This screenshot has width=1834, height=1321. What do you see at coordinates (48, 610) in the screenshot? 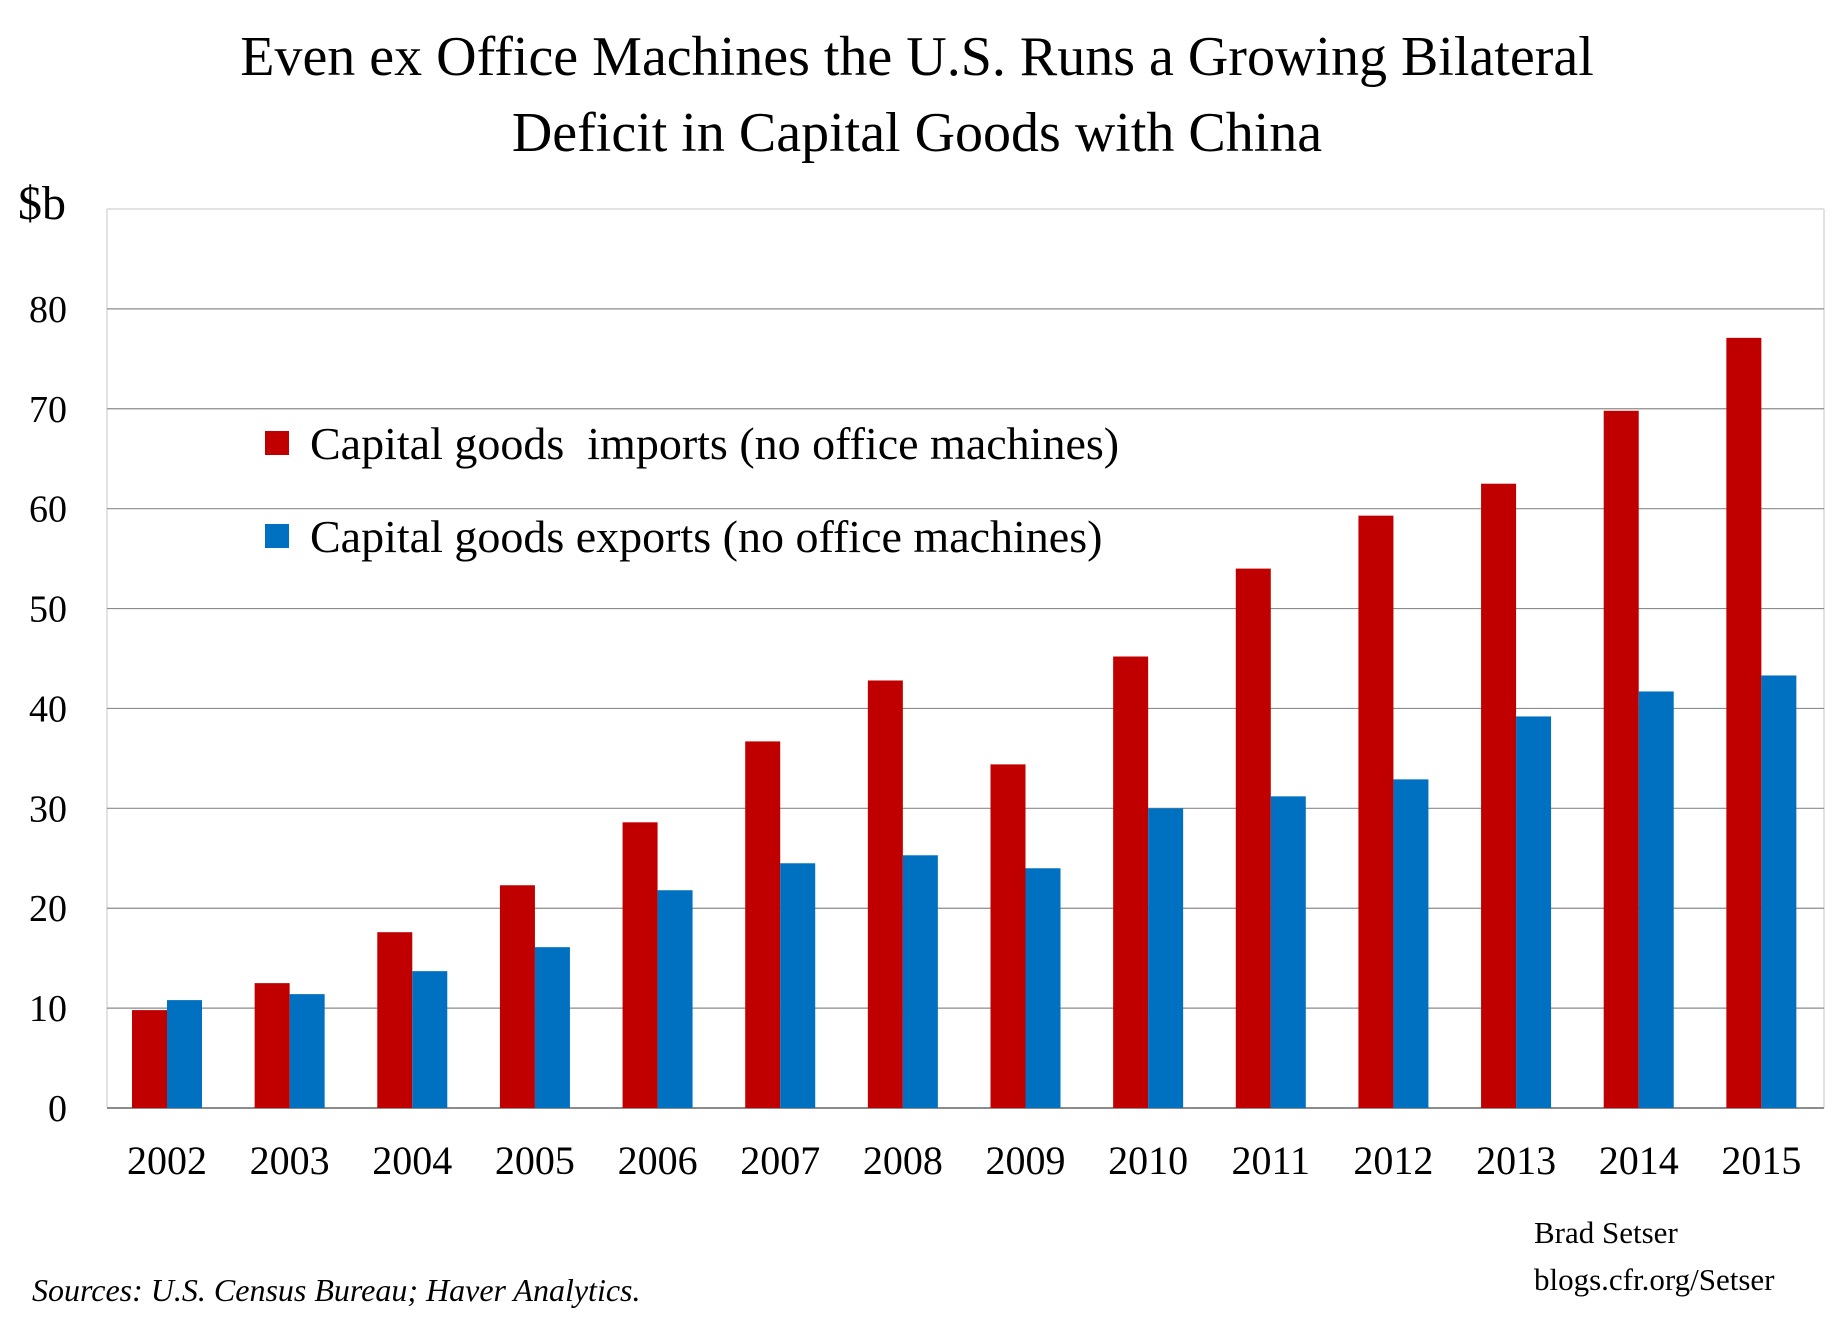
I see `y-tick-label: 50` at bounding box center [48, 610].